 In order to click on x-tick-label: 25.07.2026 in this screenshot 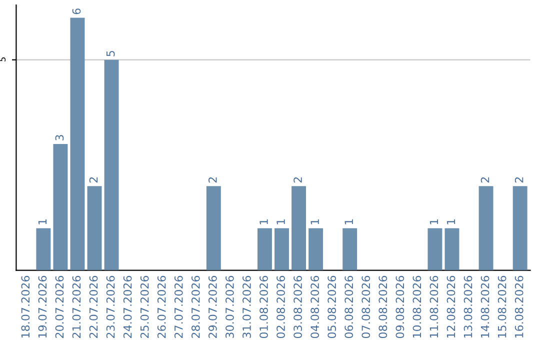, I will do `click(144, 307)`.